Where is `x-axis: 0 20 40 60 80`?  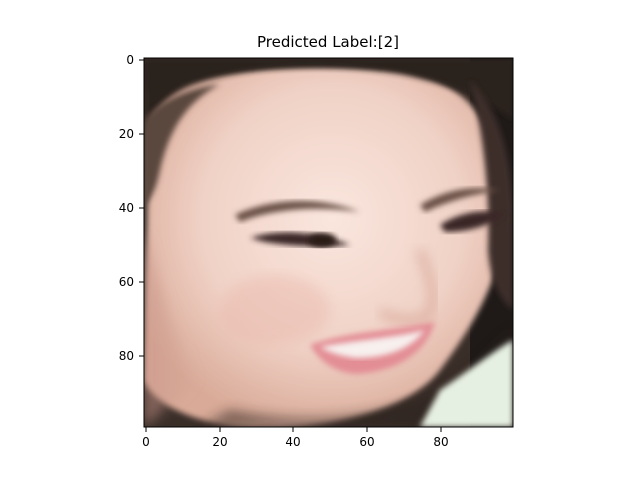 x-axis: 0 20 40 60 80 is located at coordinates (295, 438).